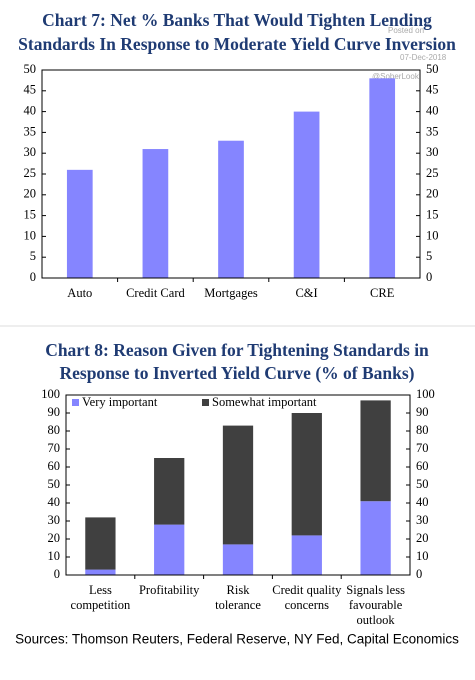 The width and height of the screenshot is (475, 680). Describe the element at coordinates (30, 131) in the screenshot. I see `y-tick-label: 35` at that location.